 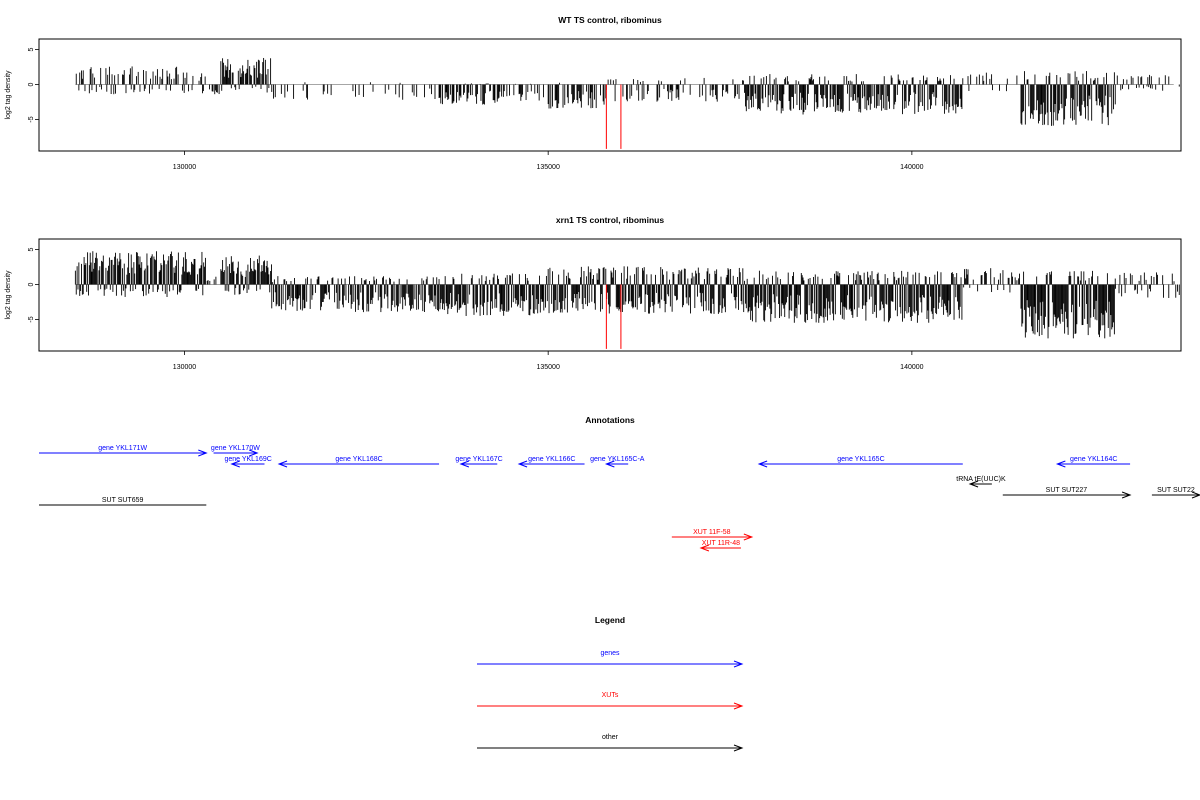 I want to click on annotation-feature: XUT 11F-58, so click(x=712, y=535).